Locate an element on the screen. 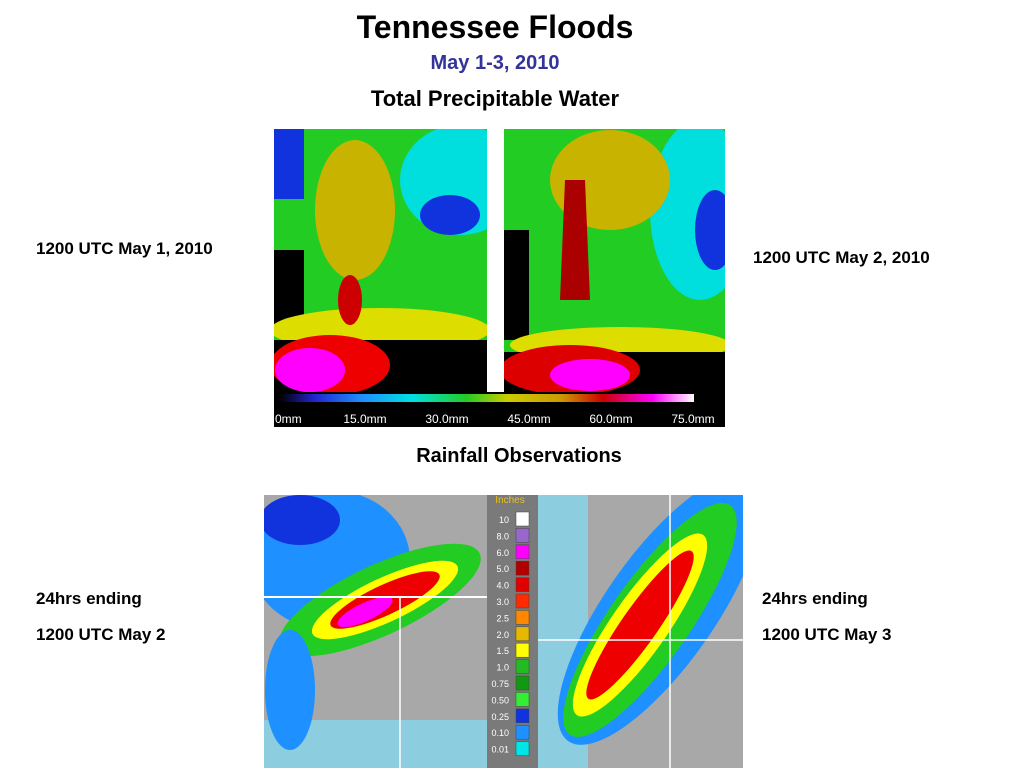  rainfall-legend-label: 5.0 is located at coordinates (502, 569).